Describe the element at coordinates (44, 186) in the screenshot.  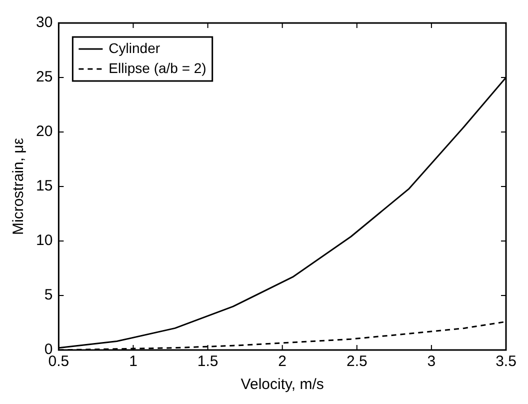
I see `y-tick-label: 15` at that location.